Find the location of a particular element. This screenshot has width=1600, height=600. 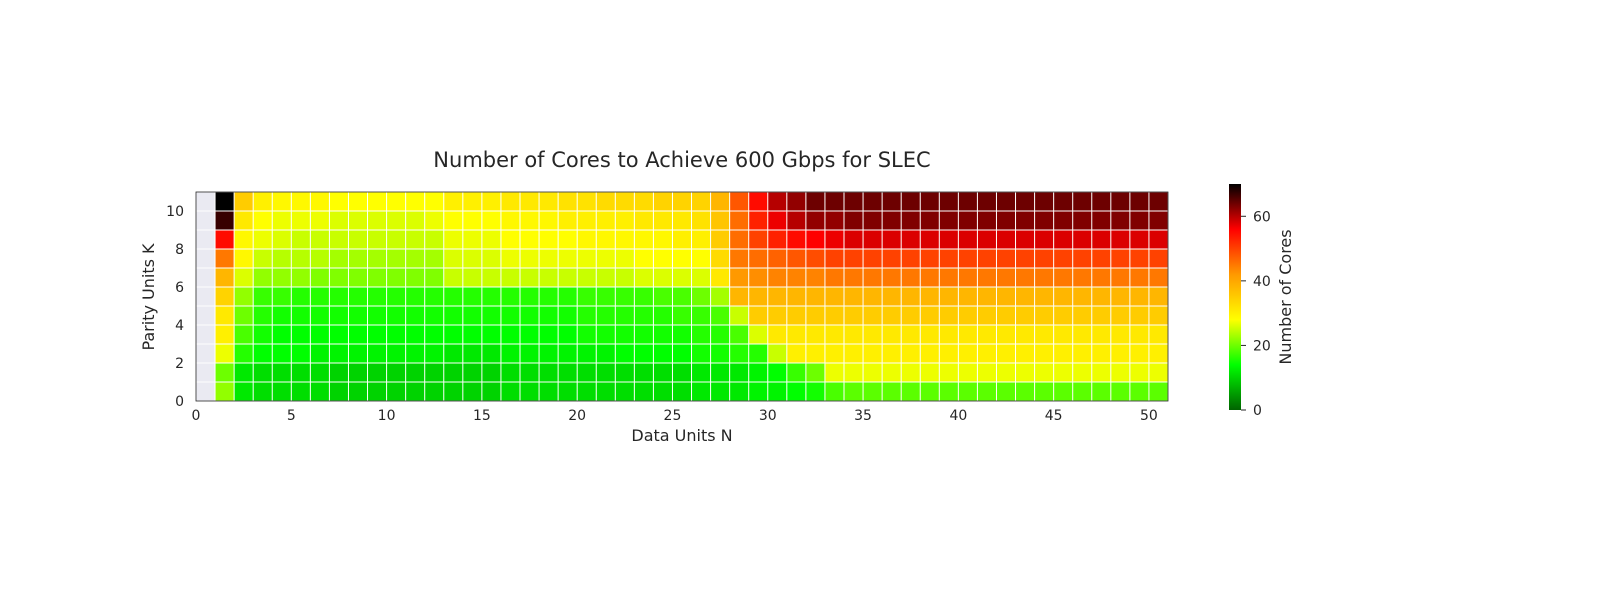

y-axis: 0 2 4 6 8 10 is located at coordinates (175, 307).